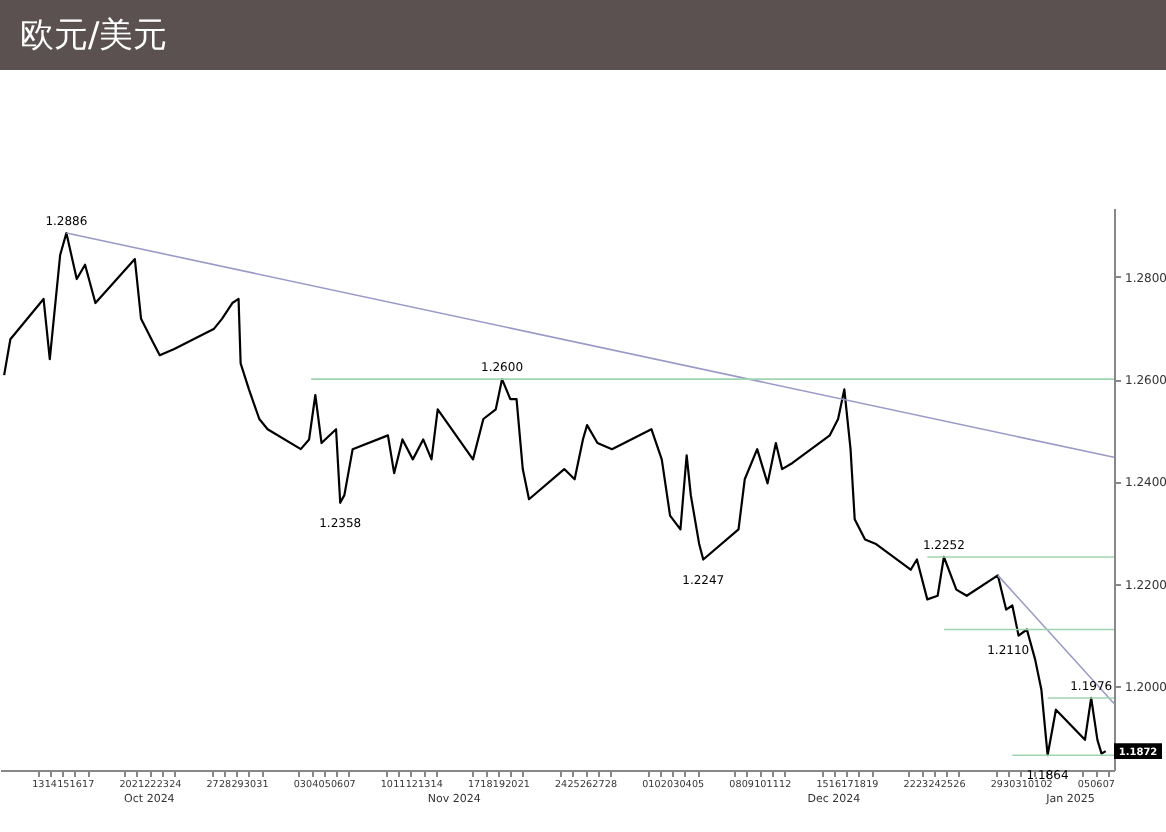 Image resolution: width=1166 pixels, height=832 pixels. I want to click on chart-title: 欧元/美元, so click(94, 36).